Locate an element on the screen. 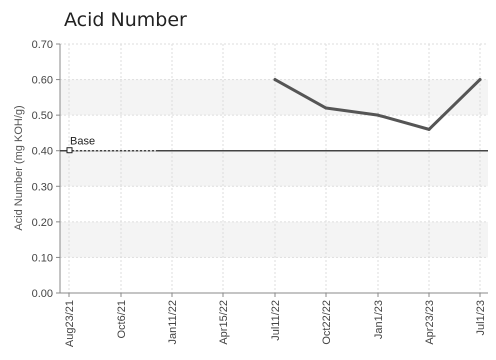 Image resolution: width=496 pixels, height=360 pixels. y-ticks: 0.00 0.10 0.20 0.30 0.40 0.50 0.60 0.70 is located at coordinates (46, 169).